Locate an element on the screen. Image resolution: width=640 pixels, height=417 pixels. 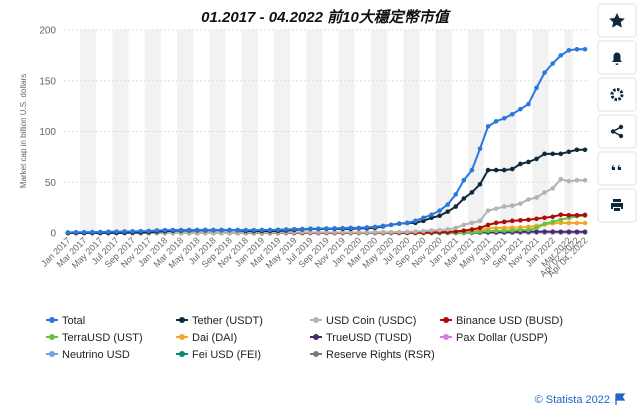
legend-label: Reserve Rights (RSR) is located at coordinates (380, 355).